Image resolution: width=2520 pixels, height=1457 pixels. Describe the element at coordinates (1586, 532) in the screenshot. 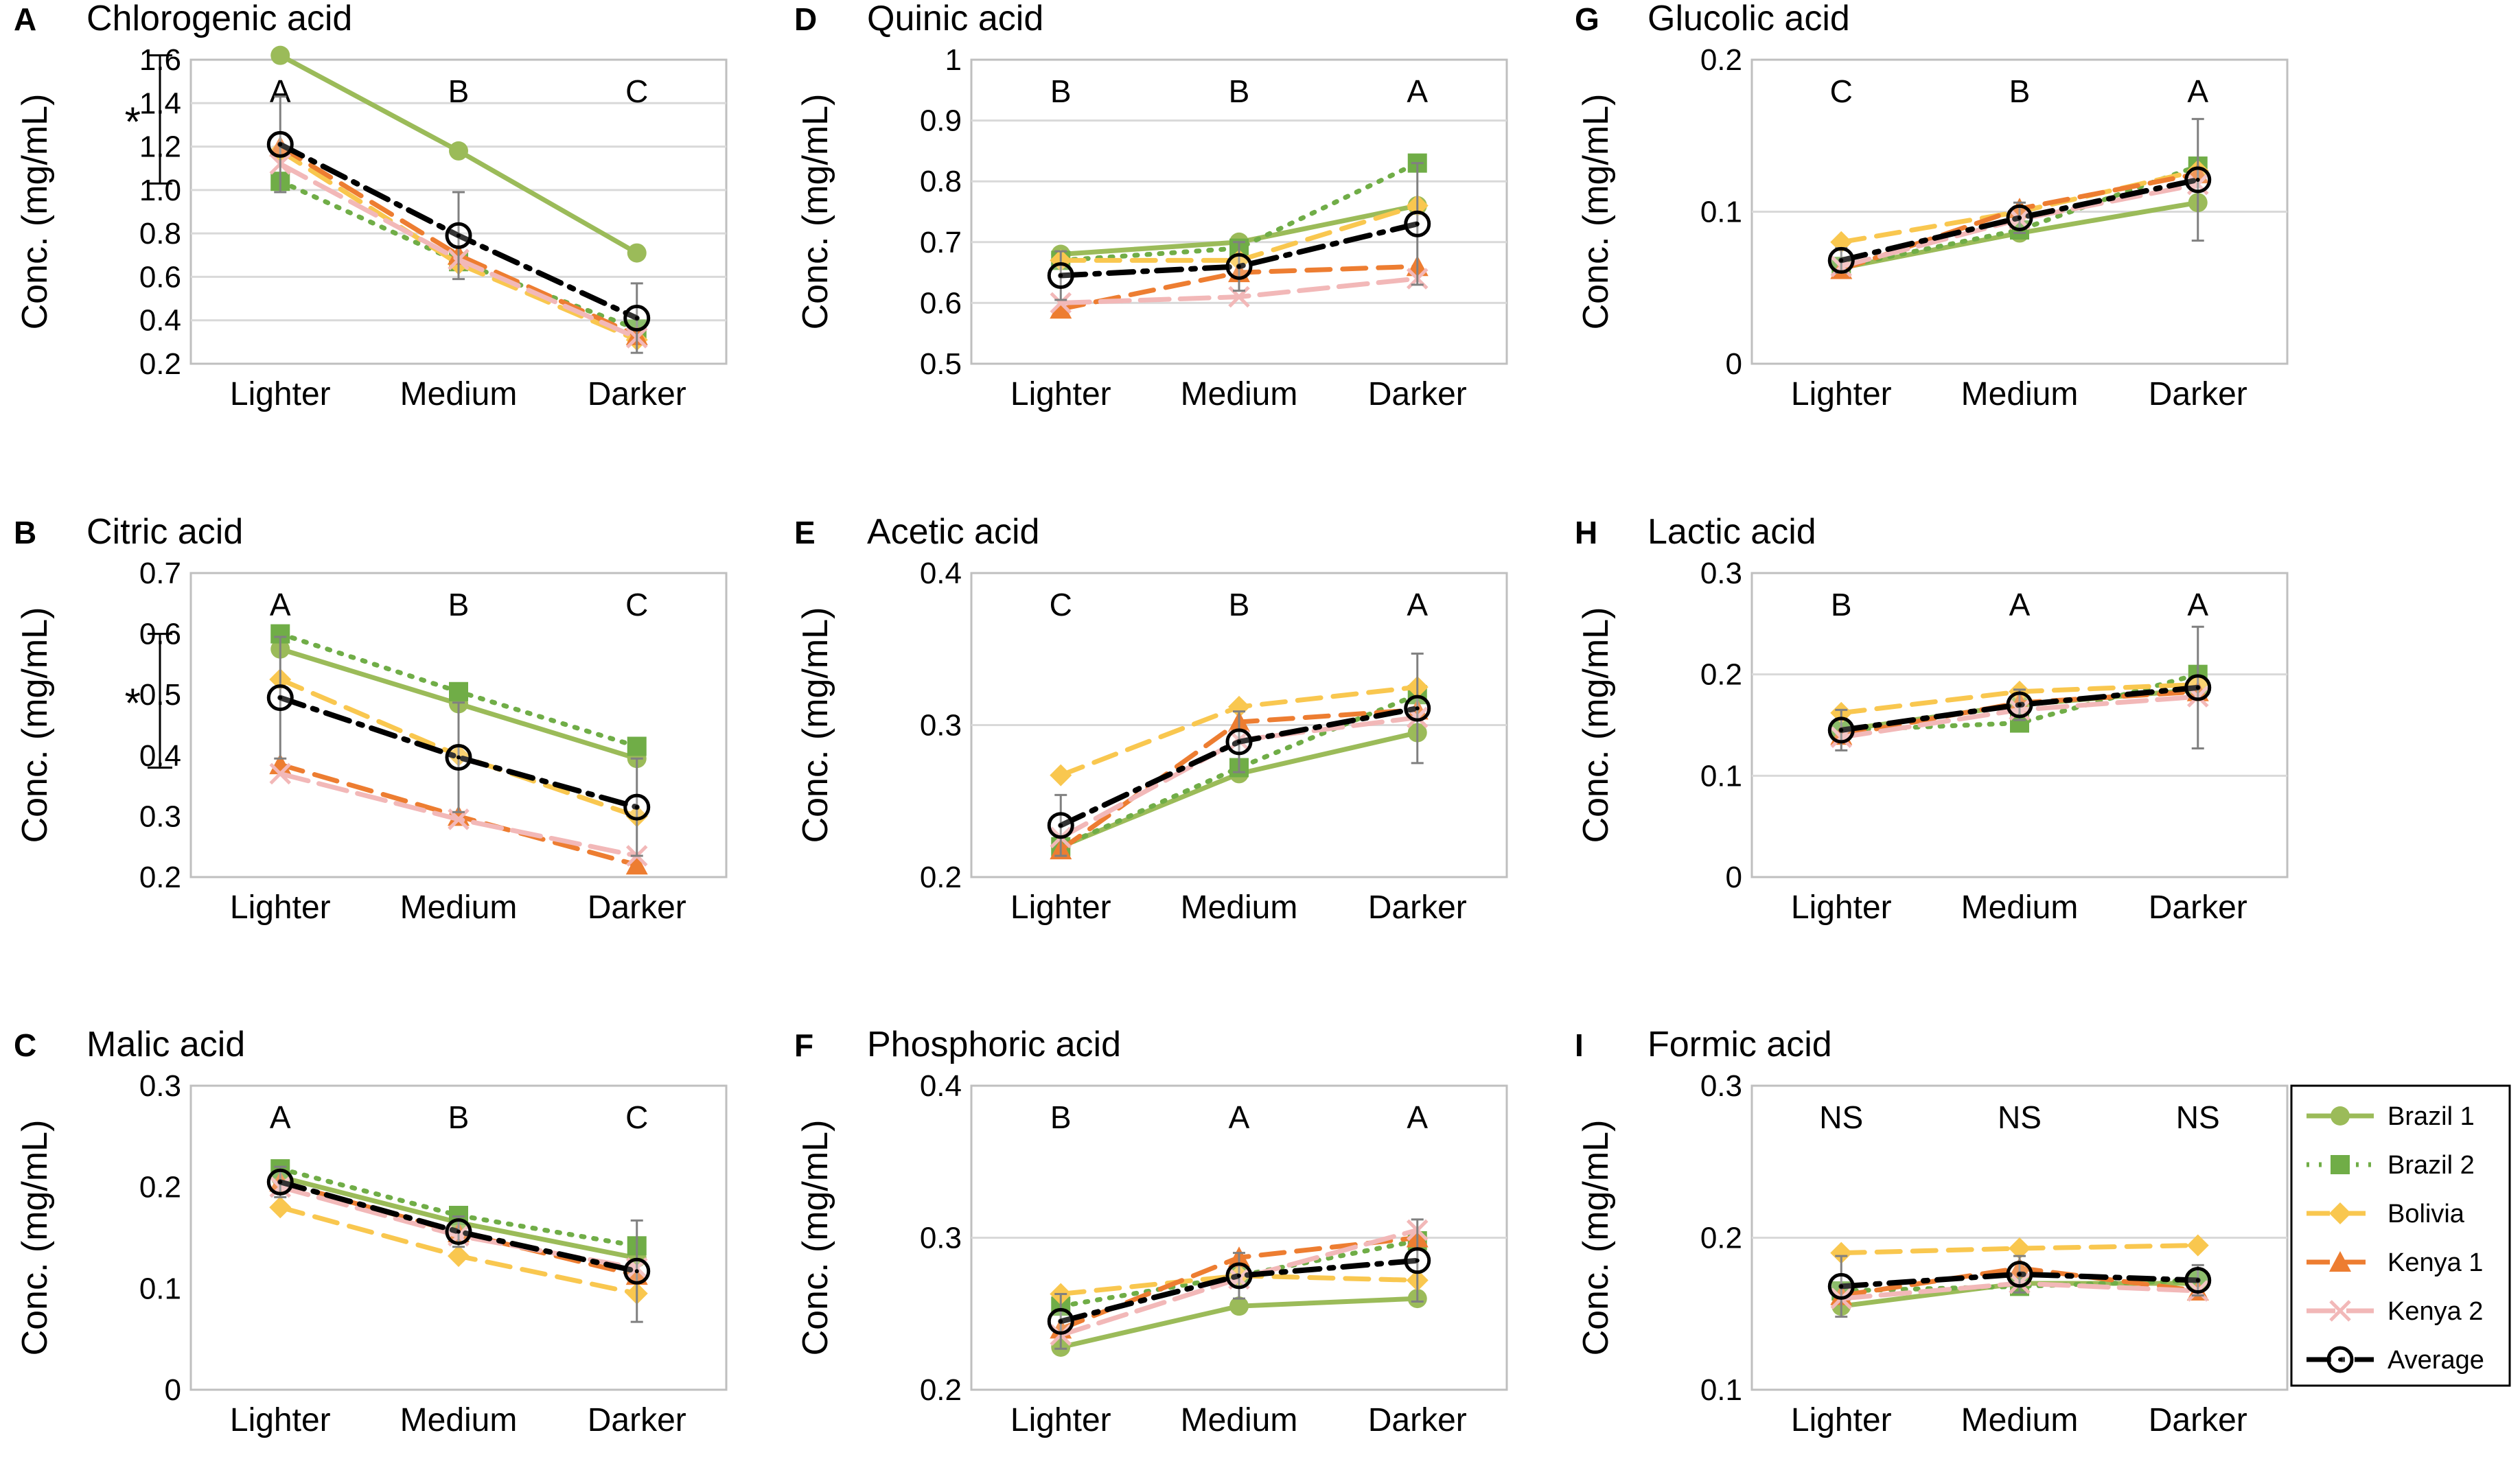

I see `panel-letter: H` at that location.